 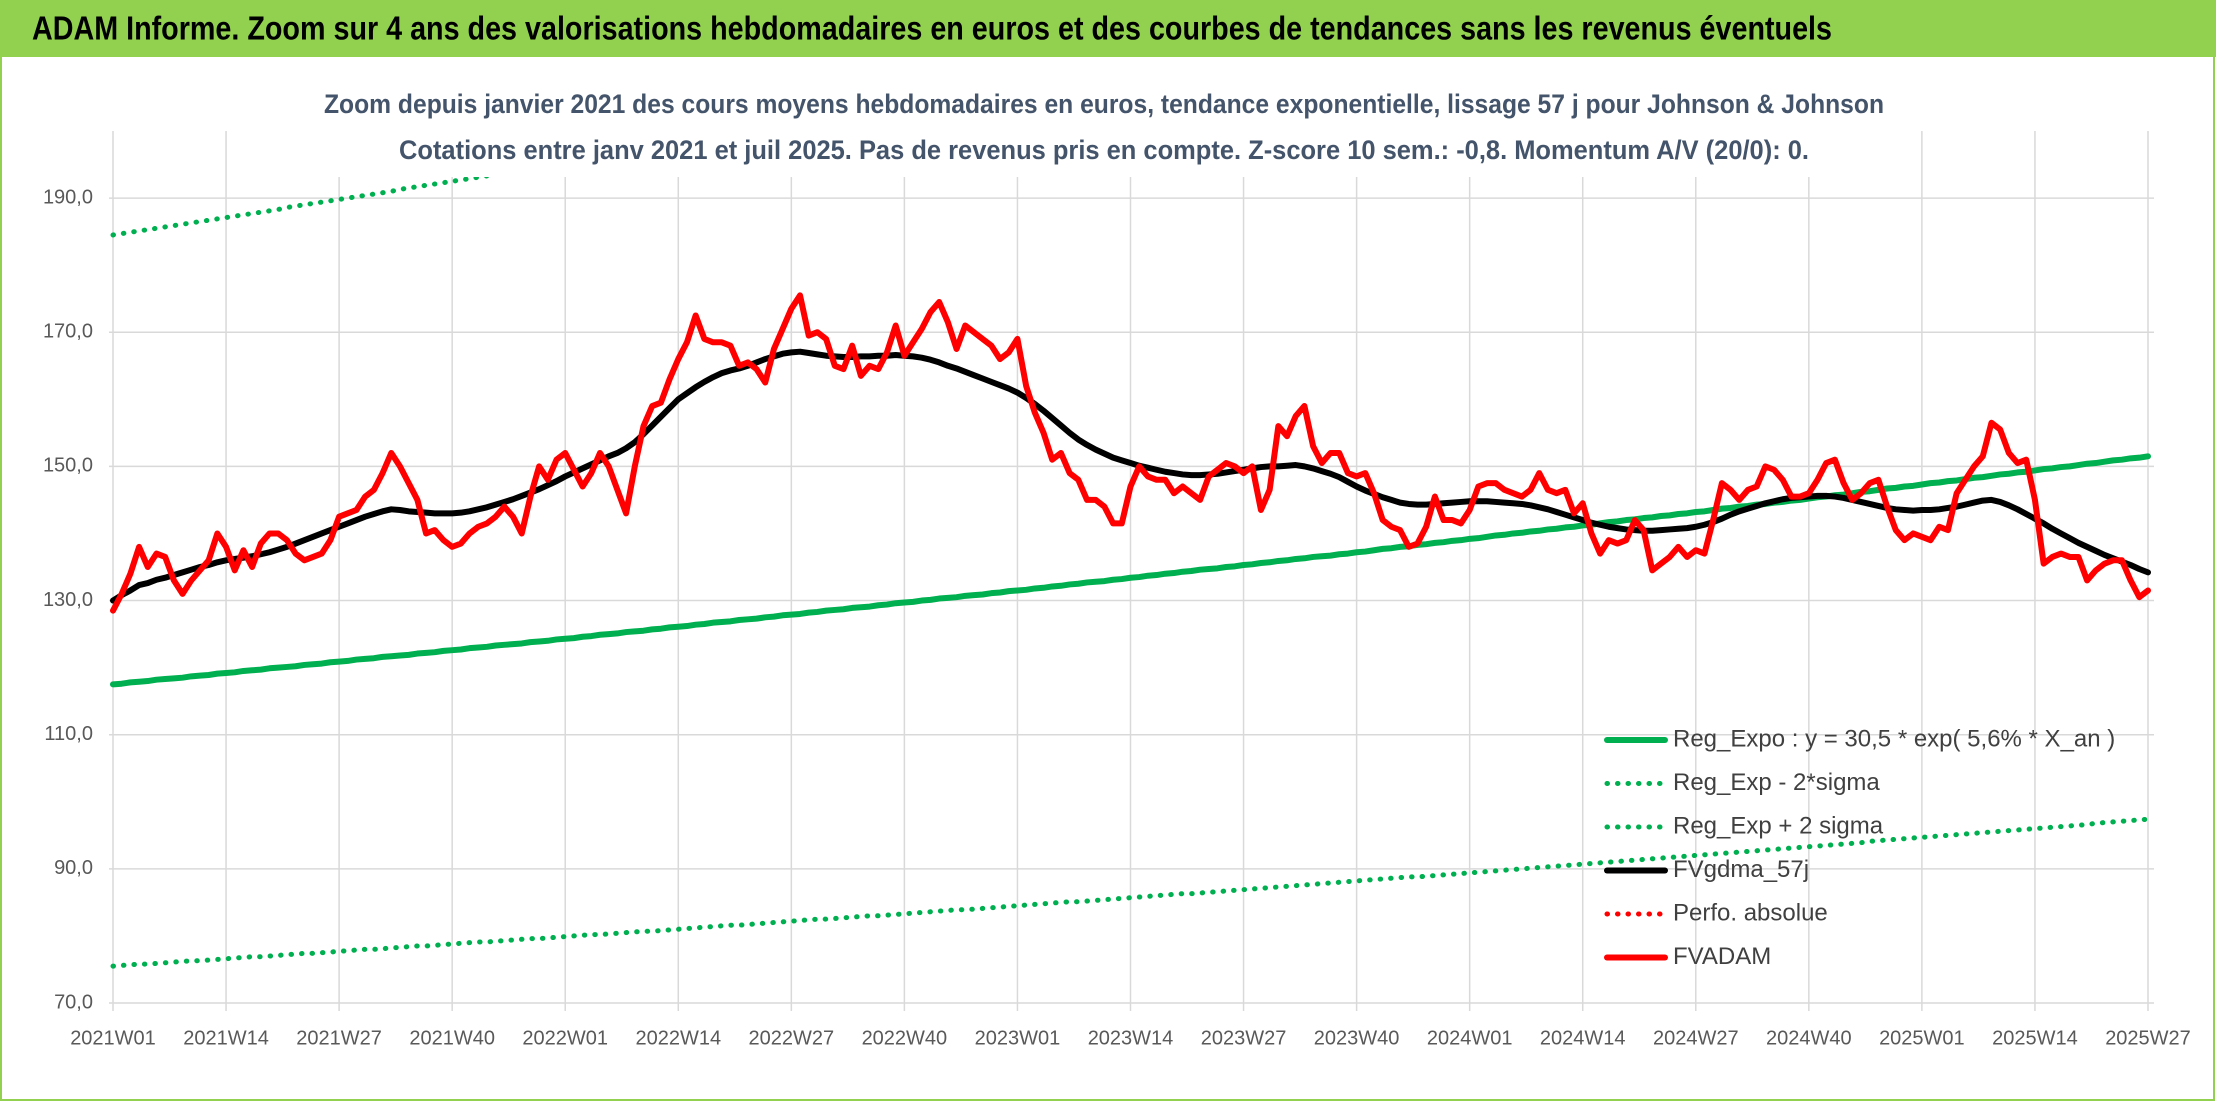 I want to click on subtitle-background, so click(x=1105, y=129).